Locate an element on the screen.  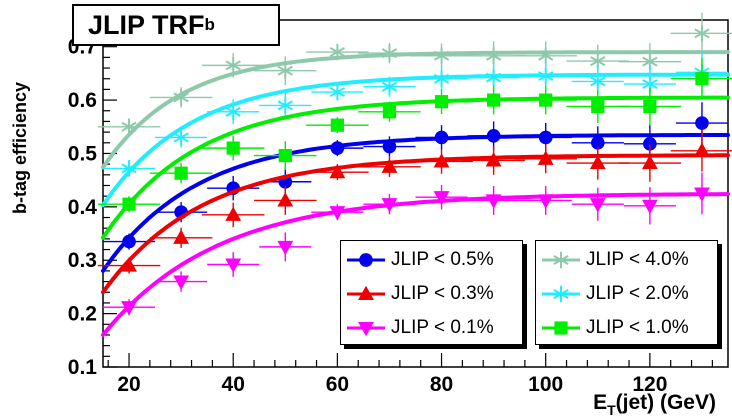
chart-title-text: JLIP TRF is located at coordinates (146, 24).